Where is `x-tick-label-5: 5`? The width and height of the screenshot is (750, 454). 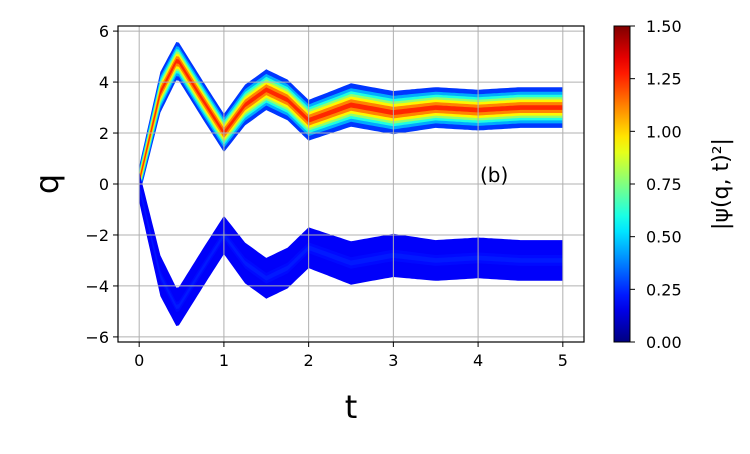
x-tick-label-5: 5 is located at coordinates (563, 360).